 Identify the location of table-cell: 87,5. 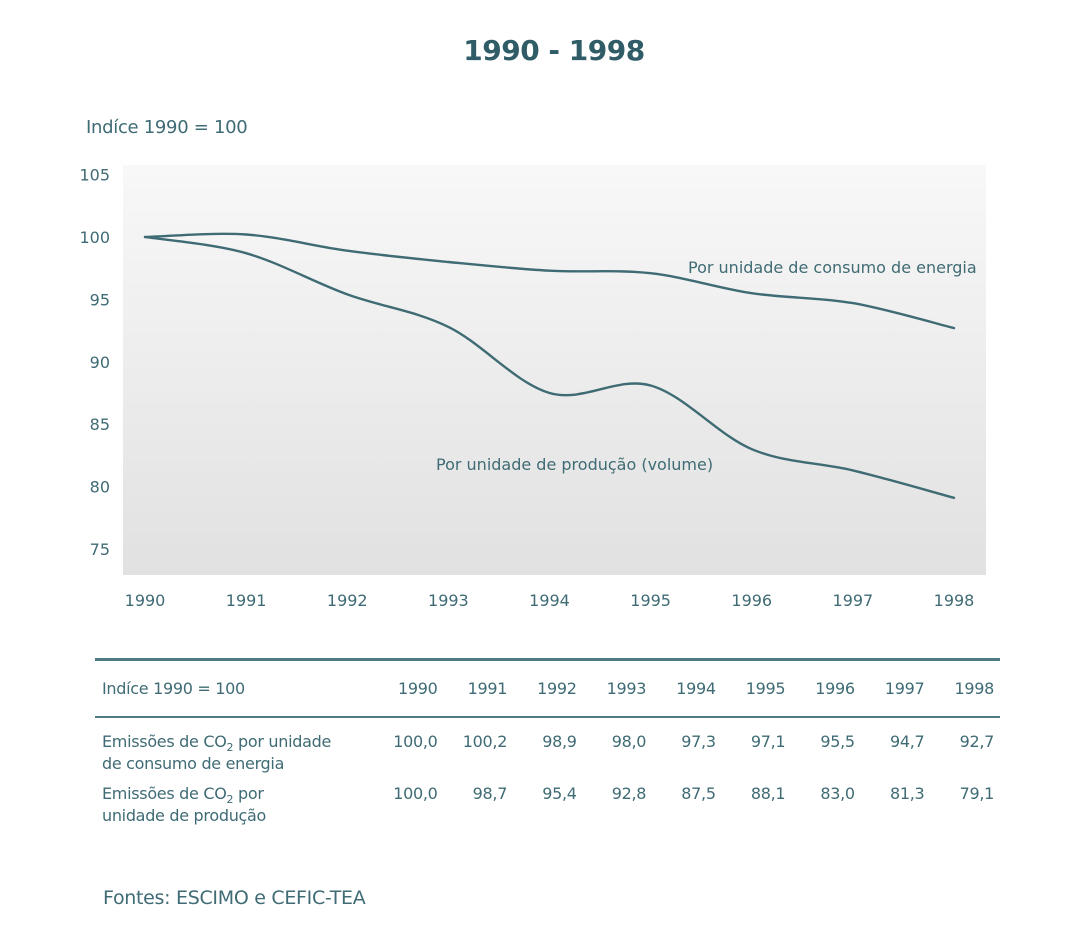
(698, 793).